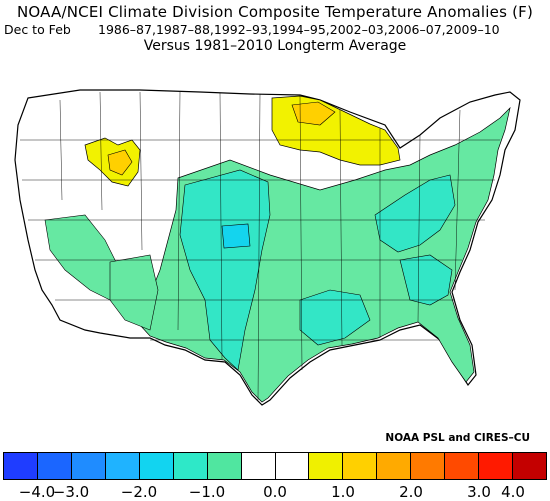 This screenshot has width=550, height=501. Describe the element at coordinates (335, 317) in the screenshot. I see `cool-patch-south` at that location.